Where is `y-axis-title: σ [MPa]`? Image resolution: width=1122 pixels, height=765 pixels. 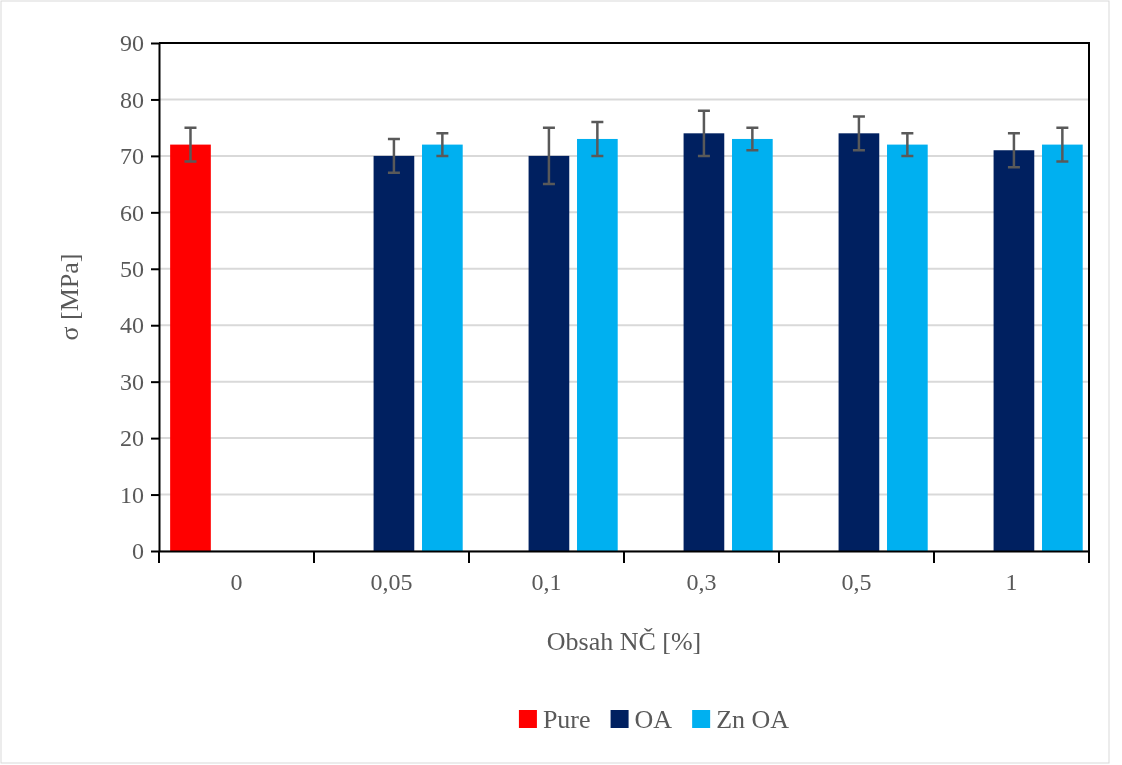
y-axis-title: σ [MPa] is located at coordinates (69, 297).